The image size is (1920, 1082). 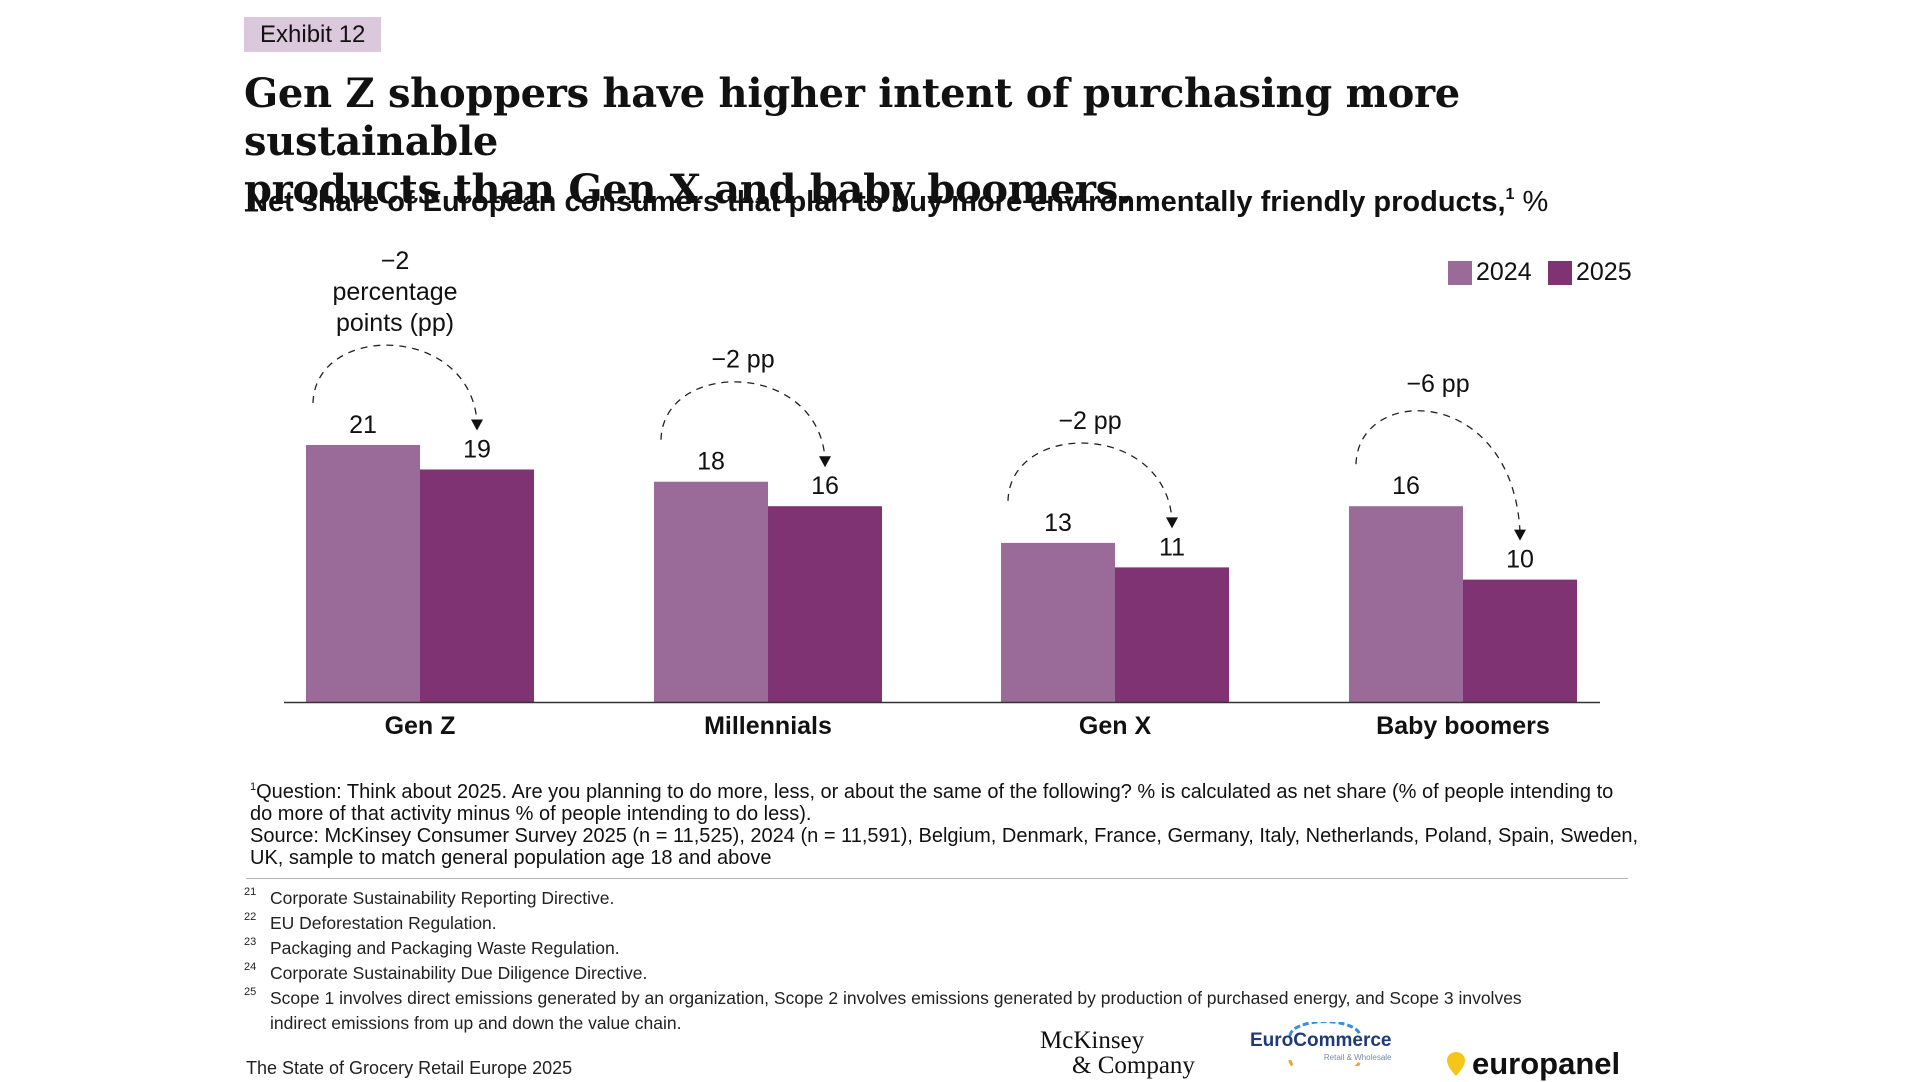 I want to click on divider, so click(x=937, y=878).